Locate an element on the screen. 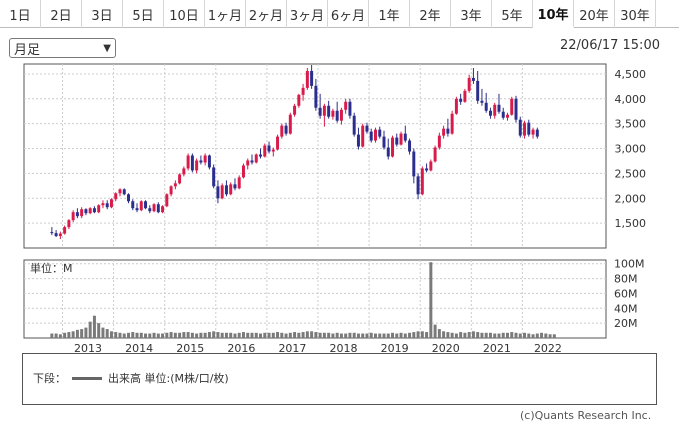 Image resolution: width=679 pixels, height=427 pixels. tab-10: 2年 is located at coordinates (430, 14).